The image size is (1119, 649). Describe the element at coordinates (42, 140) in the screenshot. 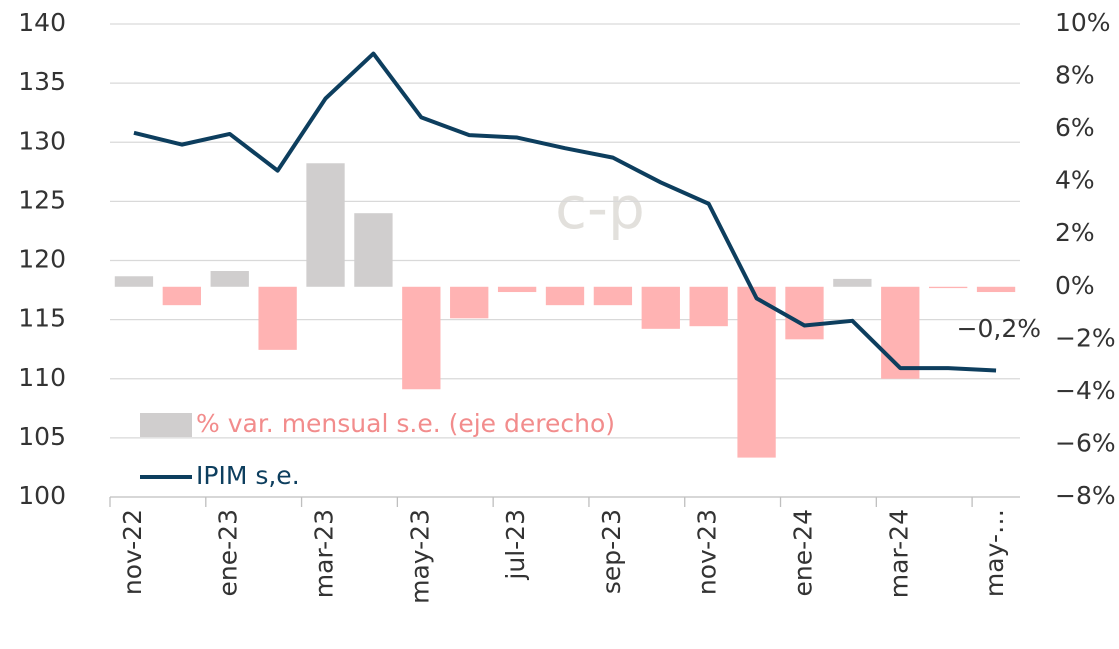

I see `y-tick-label: 130` at that location.